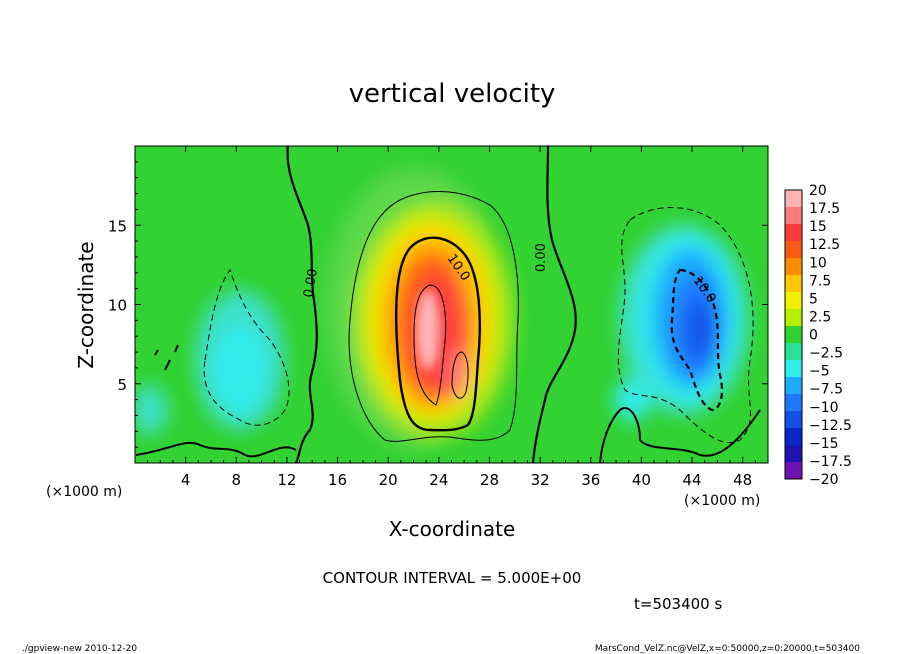 The width and height of the screenshot is (904, 654). Describe the element at coordinates (742, 480) in the screenshot. I see `x-tick-label: 48` at that location.